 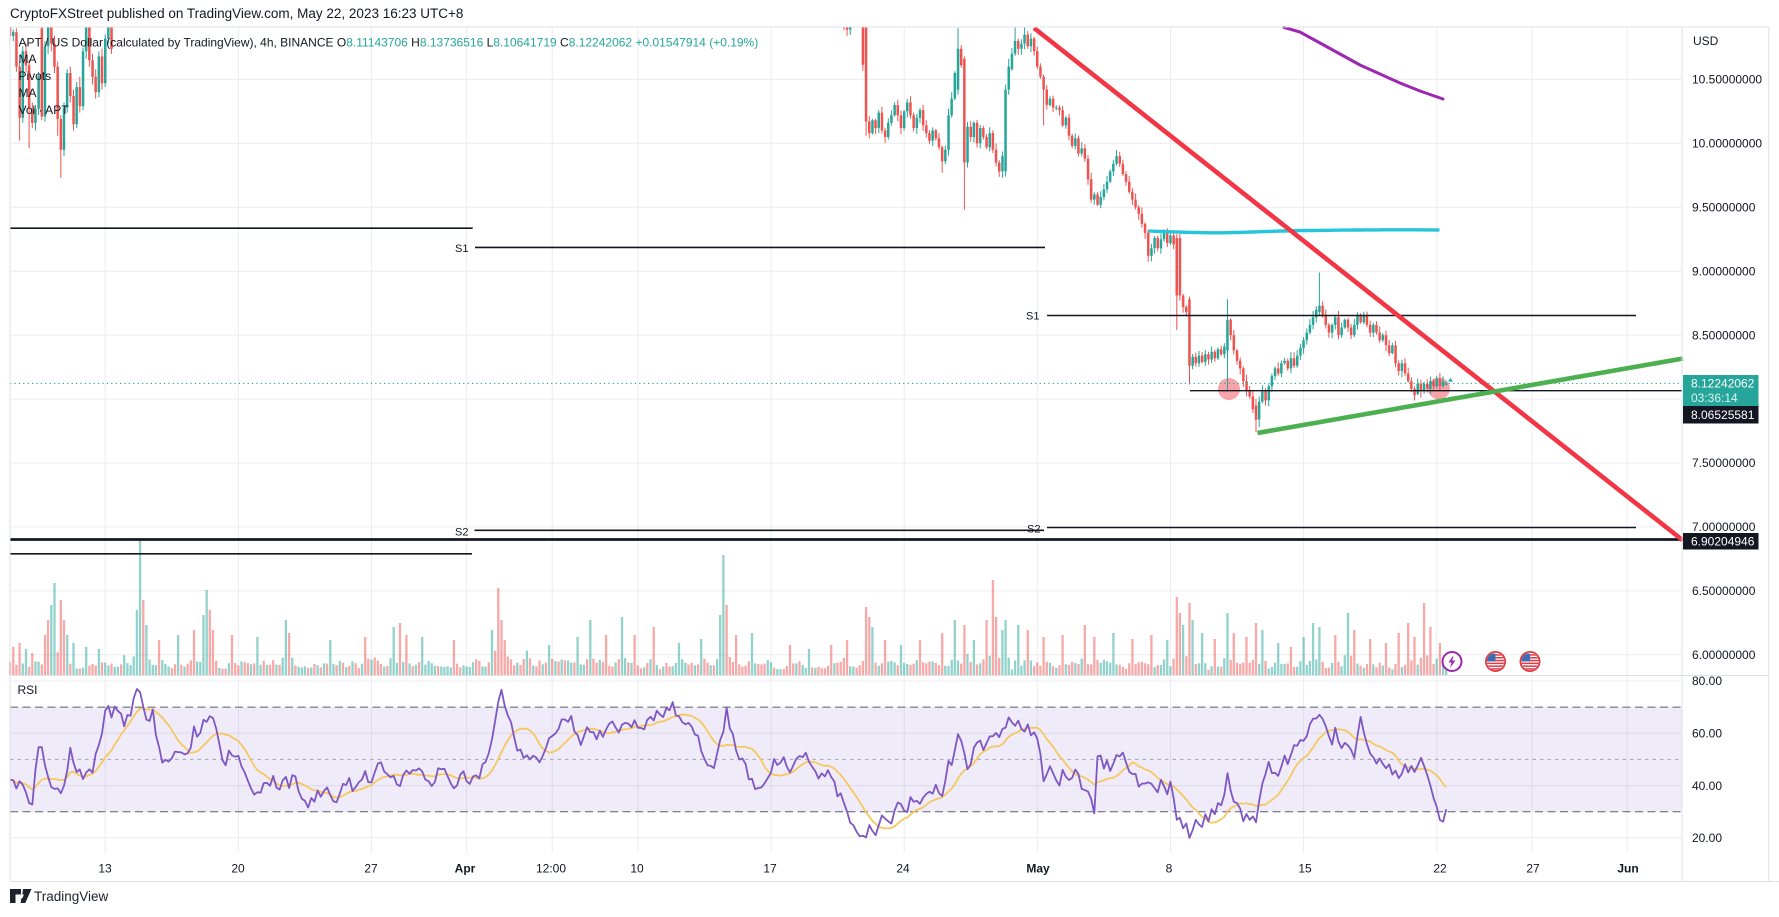 What do you see at coordinates (105, 869) in the screenshot?
I see `svg-text: 13` at bounding box center [105, 869].